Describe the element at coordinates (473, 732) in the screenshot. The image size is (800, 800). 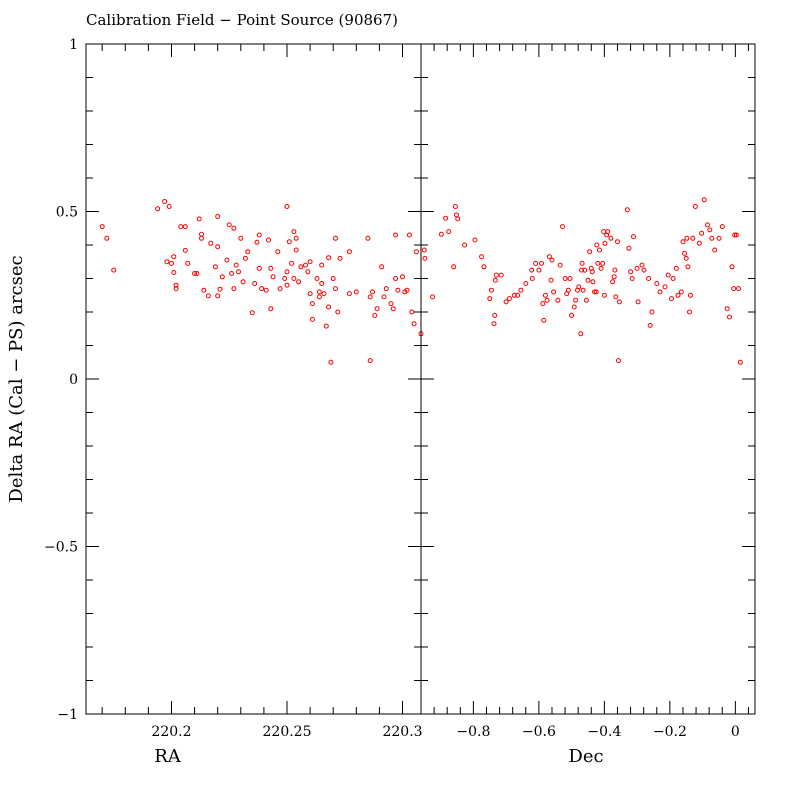
I see `x-tick-label: −0.8` at that location.